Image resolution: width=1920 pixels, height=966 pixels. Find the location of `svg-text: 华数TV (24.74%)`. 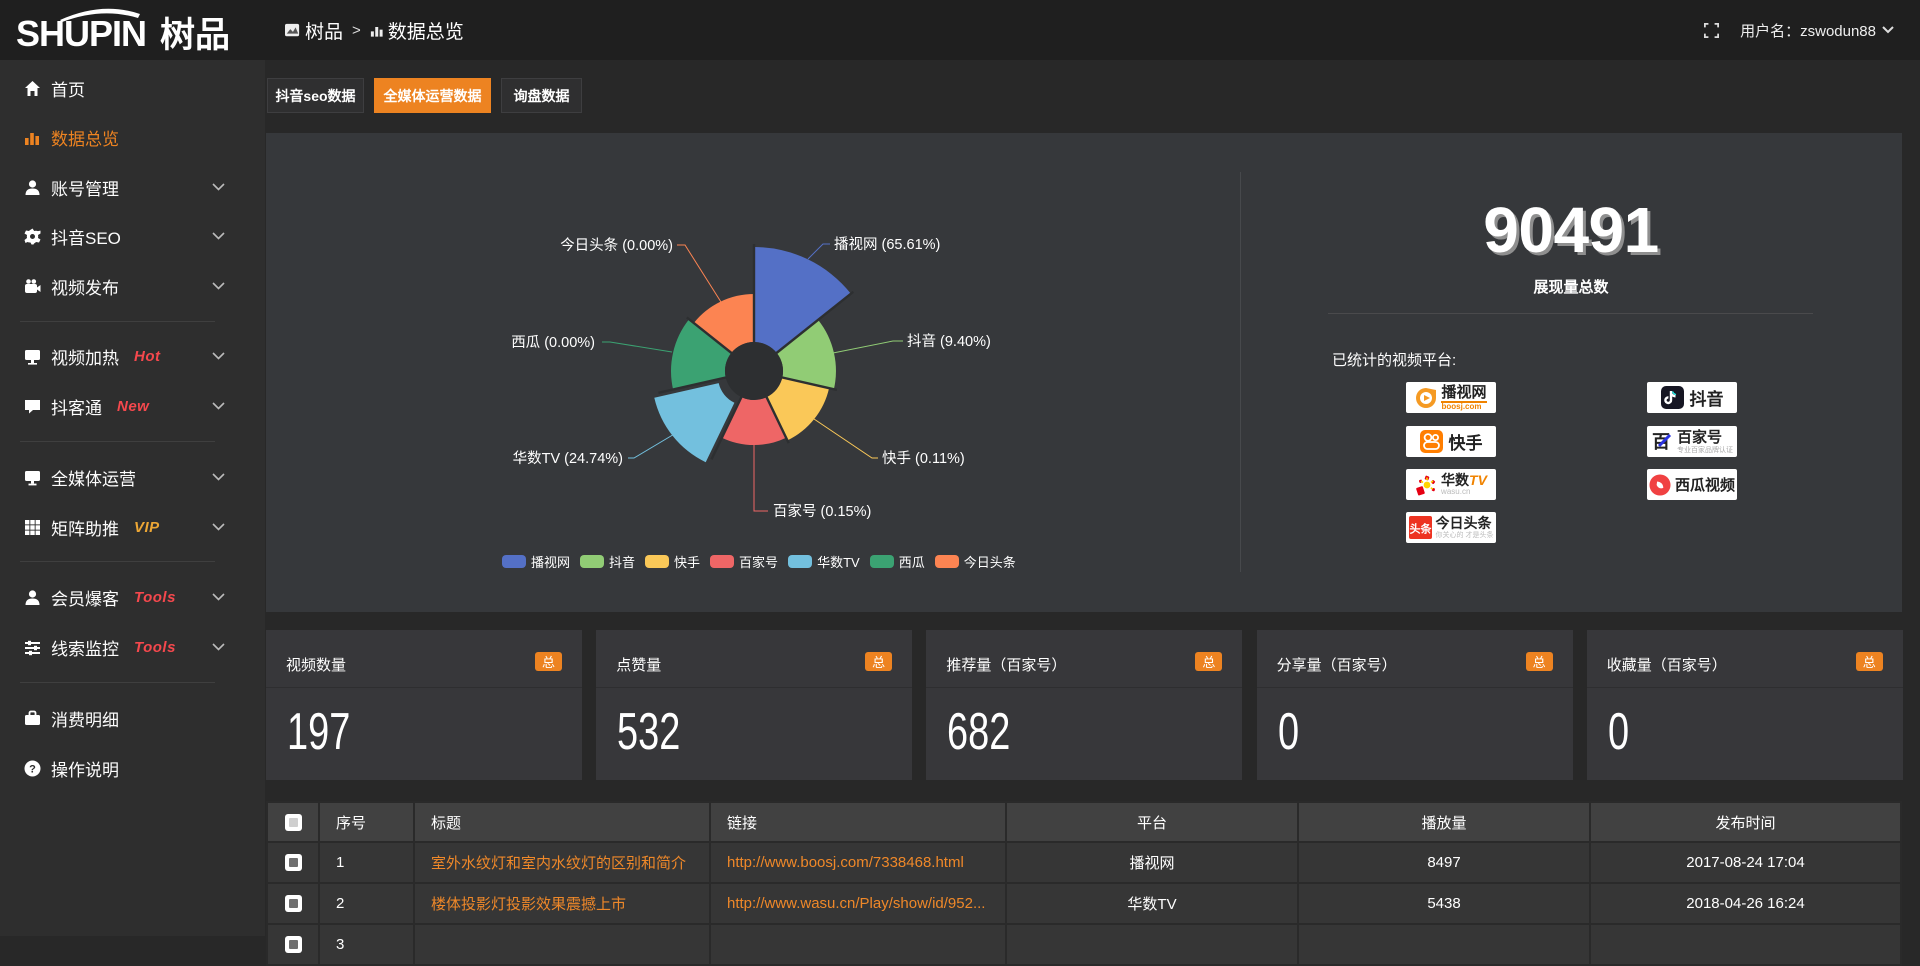

svg-text: 华数TV (24.74%) is located at coordinates (568, 458).